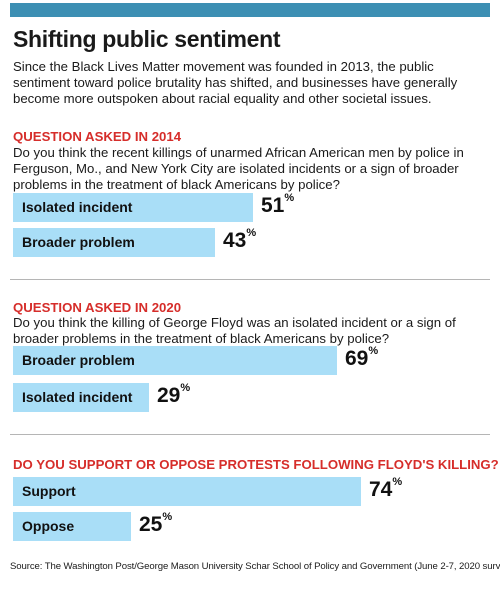  Describe the element at coordinates (97, 136) in the screenshot. I see `question-heading: QUESTION ASKED IN 2014` at that location.